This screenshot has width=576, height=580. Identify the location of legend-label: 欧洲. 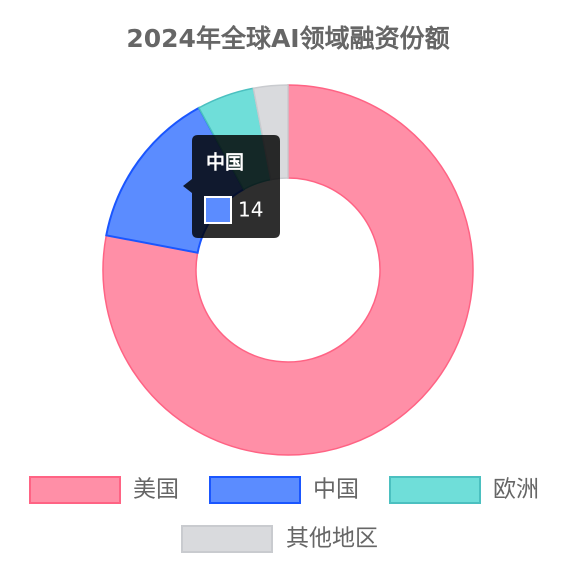
(516, 490).